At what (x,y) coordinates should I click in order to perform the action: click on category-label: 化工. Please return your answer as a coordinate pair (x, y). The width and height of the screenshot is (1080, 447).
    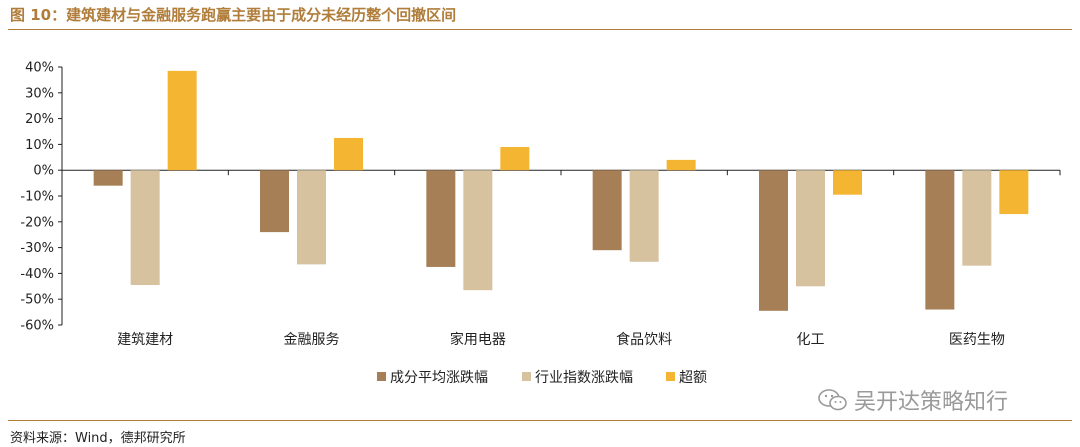
    Looking at the image, I should click on (811, 340).